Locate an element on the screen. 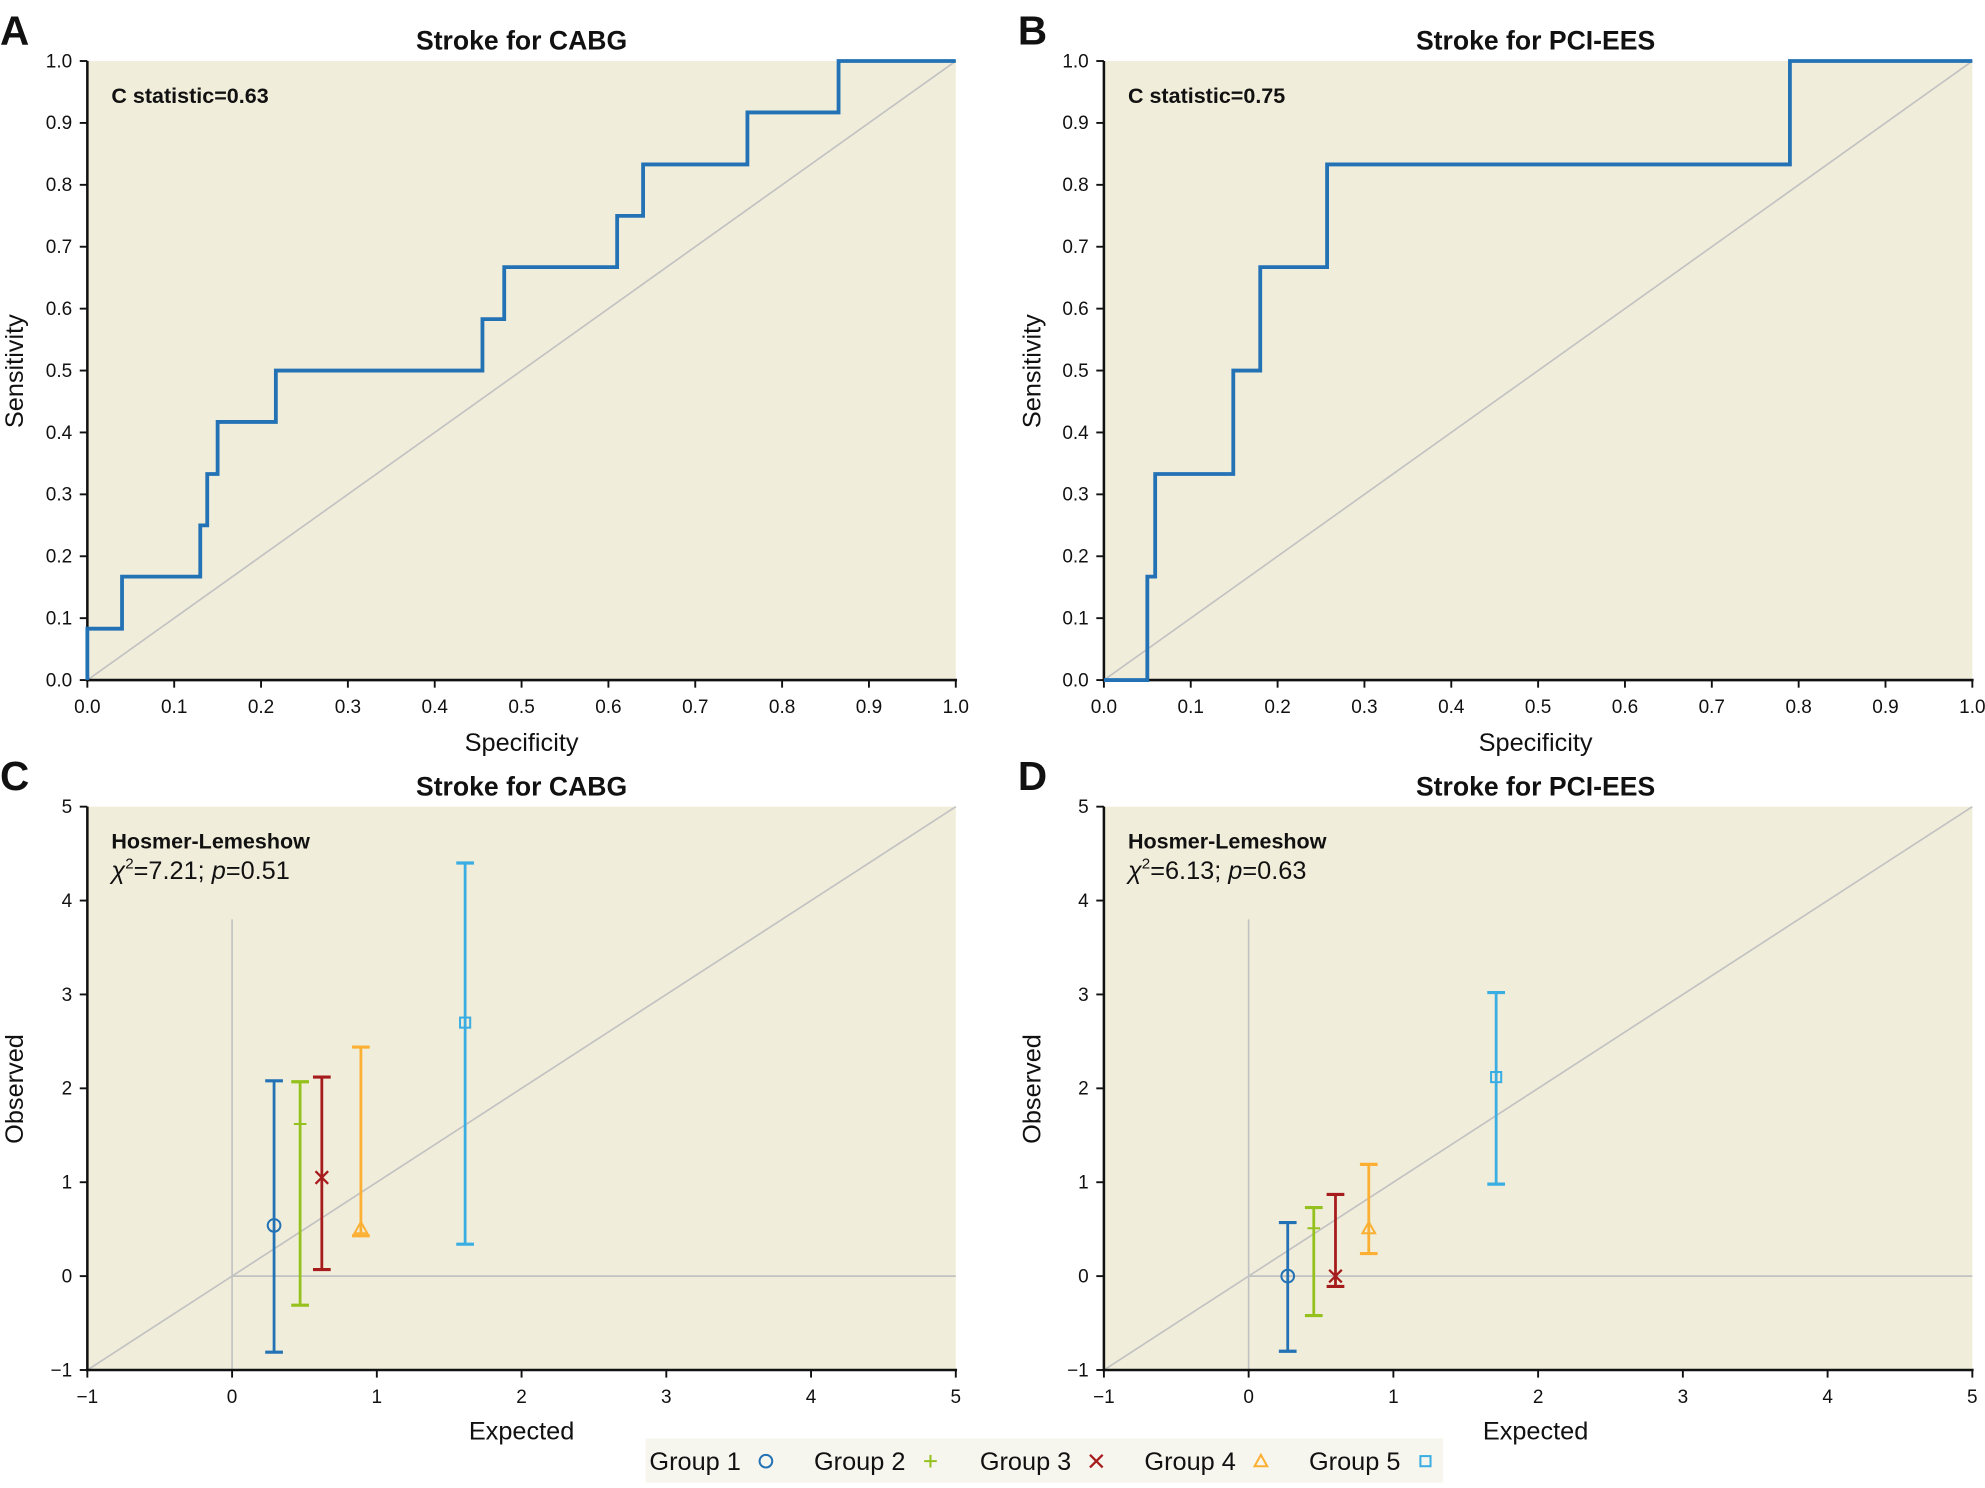 The height and width of the screenshot is (1488, 1985). panel-c-x-axis-label: Expected is located at coordinates (521, 1432).